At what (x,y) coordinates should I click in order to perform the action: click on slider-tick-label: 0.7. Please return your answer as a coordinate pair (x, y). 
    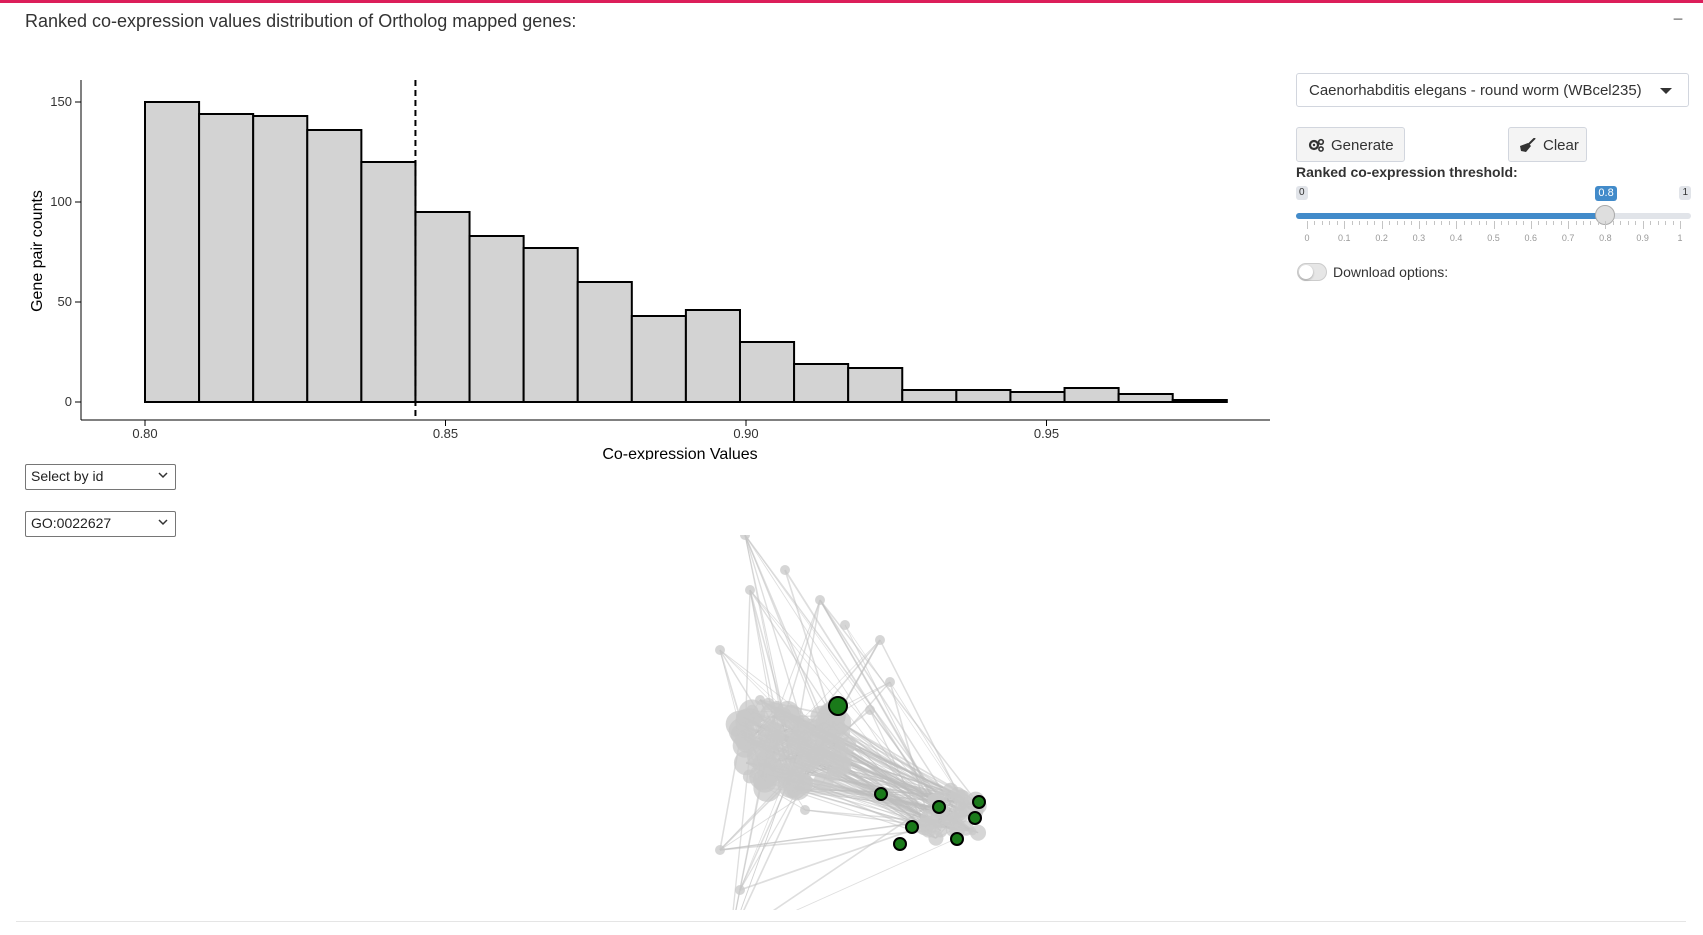
    Looking at the image, I should click on (1568, 238).